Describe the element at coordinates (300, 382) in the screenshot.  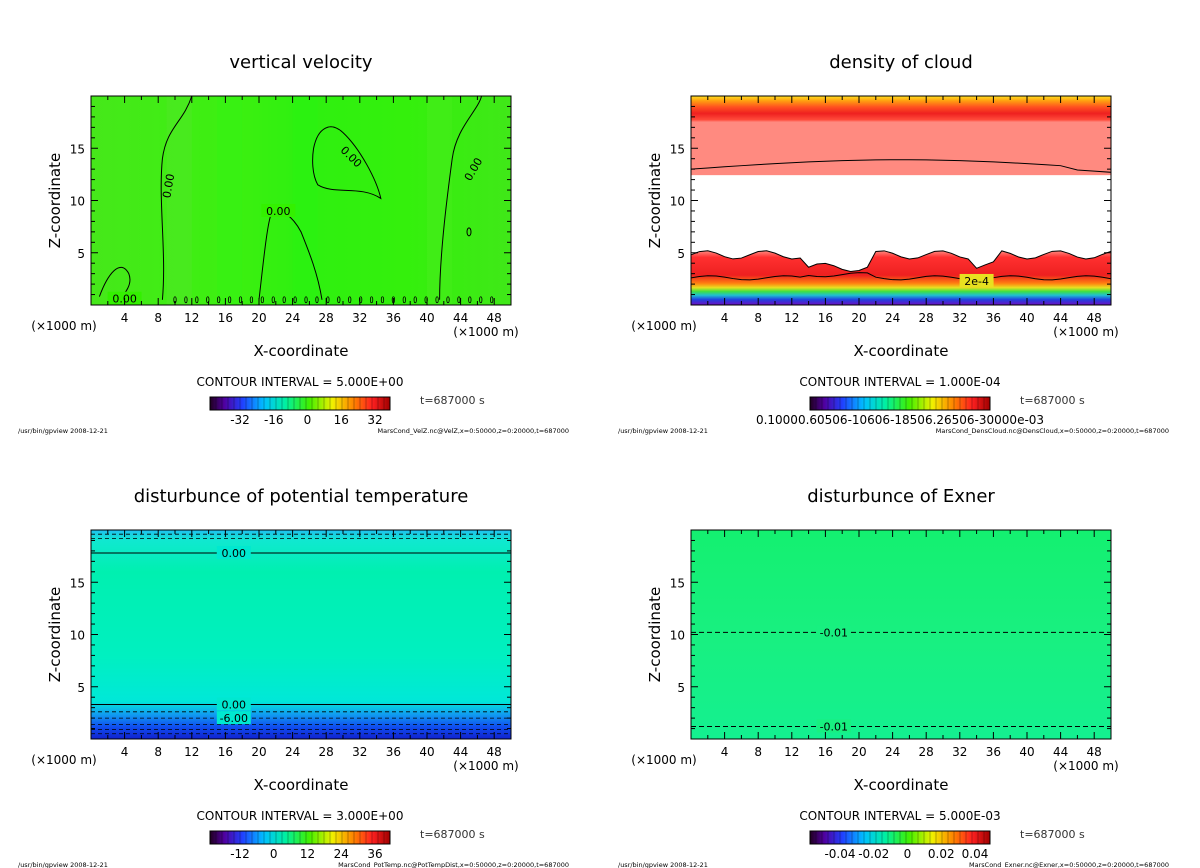
I see `contour-interval: CONTOUR INTERVAL = 5.000E+00` at that location.